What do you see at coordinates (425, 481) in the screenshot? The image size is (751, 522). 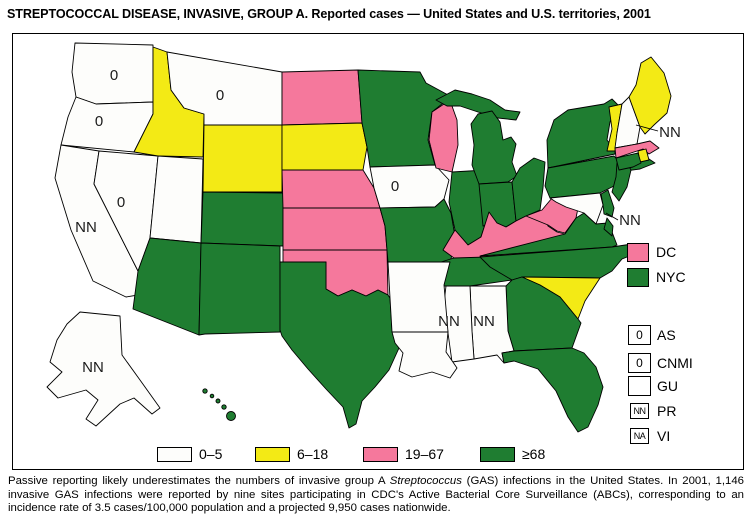 I see `footnote-italic-streptococcus: Streptococcus` at bounding box center [425, 481].